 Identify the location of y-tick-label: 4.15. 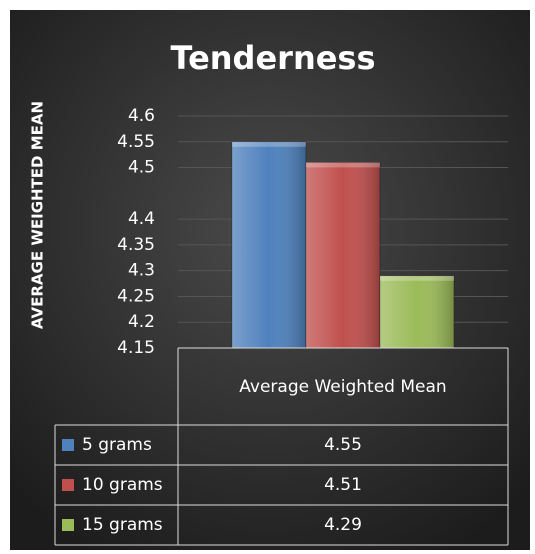
(136, 348).